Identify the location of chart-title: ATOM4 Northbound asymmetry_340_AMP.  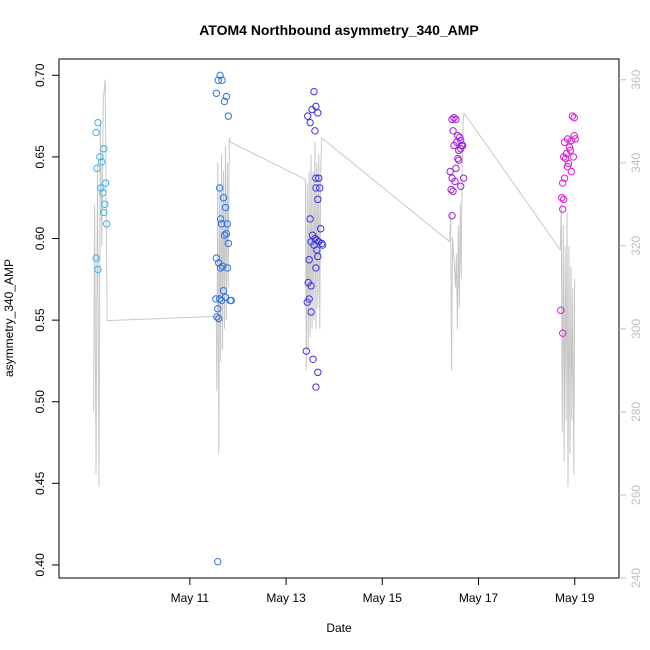
(339, 30).